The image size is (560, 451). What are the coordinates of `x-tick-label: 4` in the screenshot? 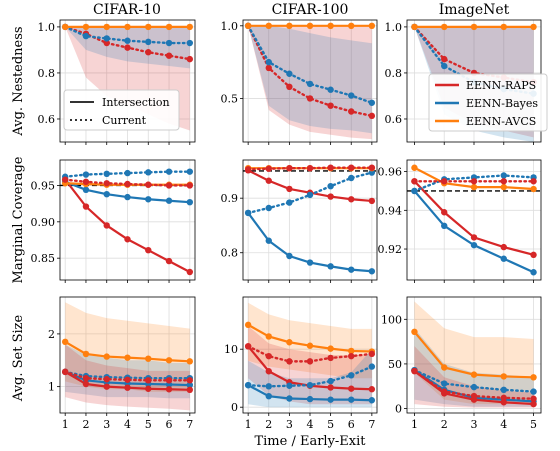 It's located at (310, 424).